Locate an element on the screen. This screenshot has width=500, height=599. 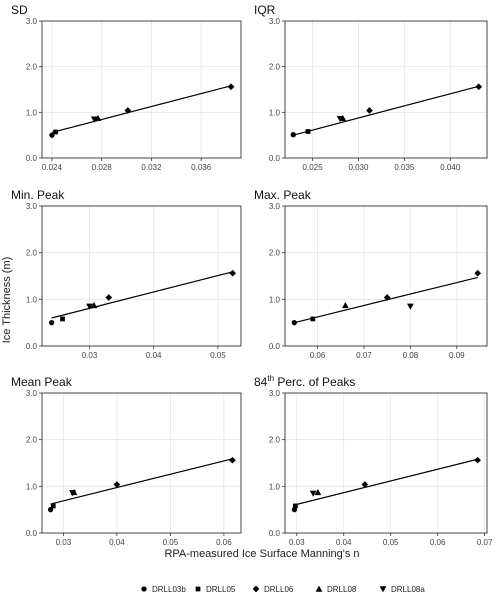
legend-item-drll03b: DRLL03b is located at coordinates (163, 589).